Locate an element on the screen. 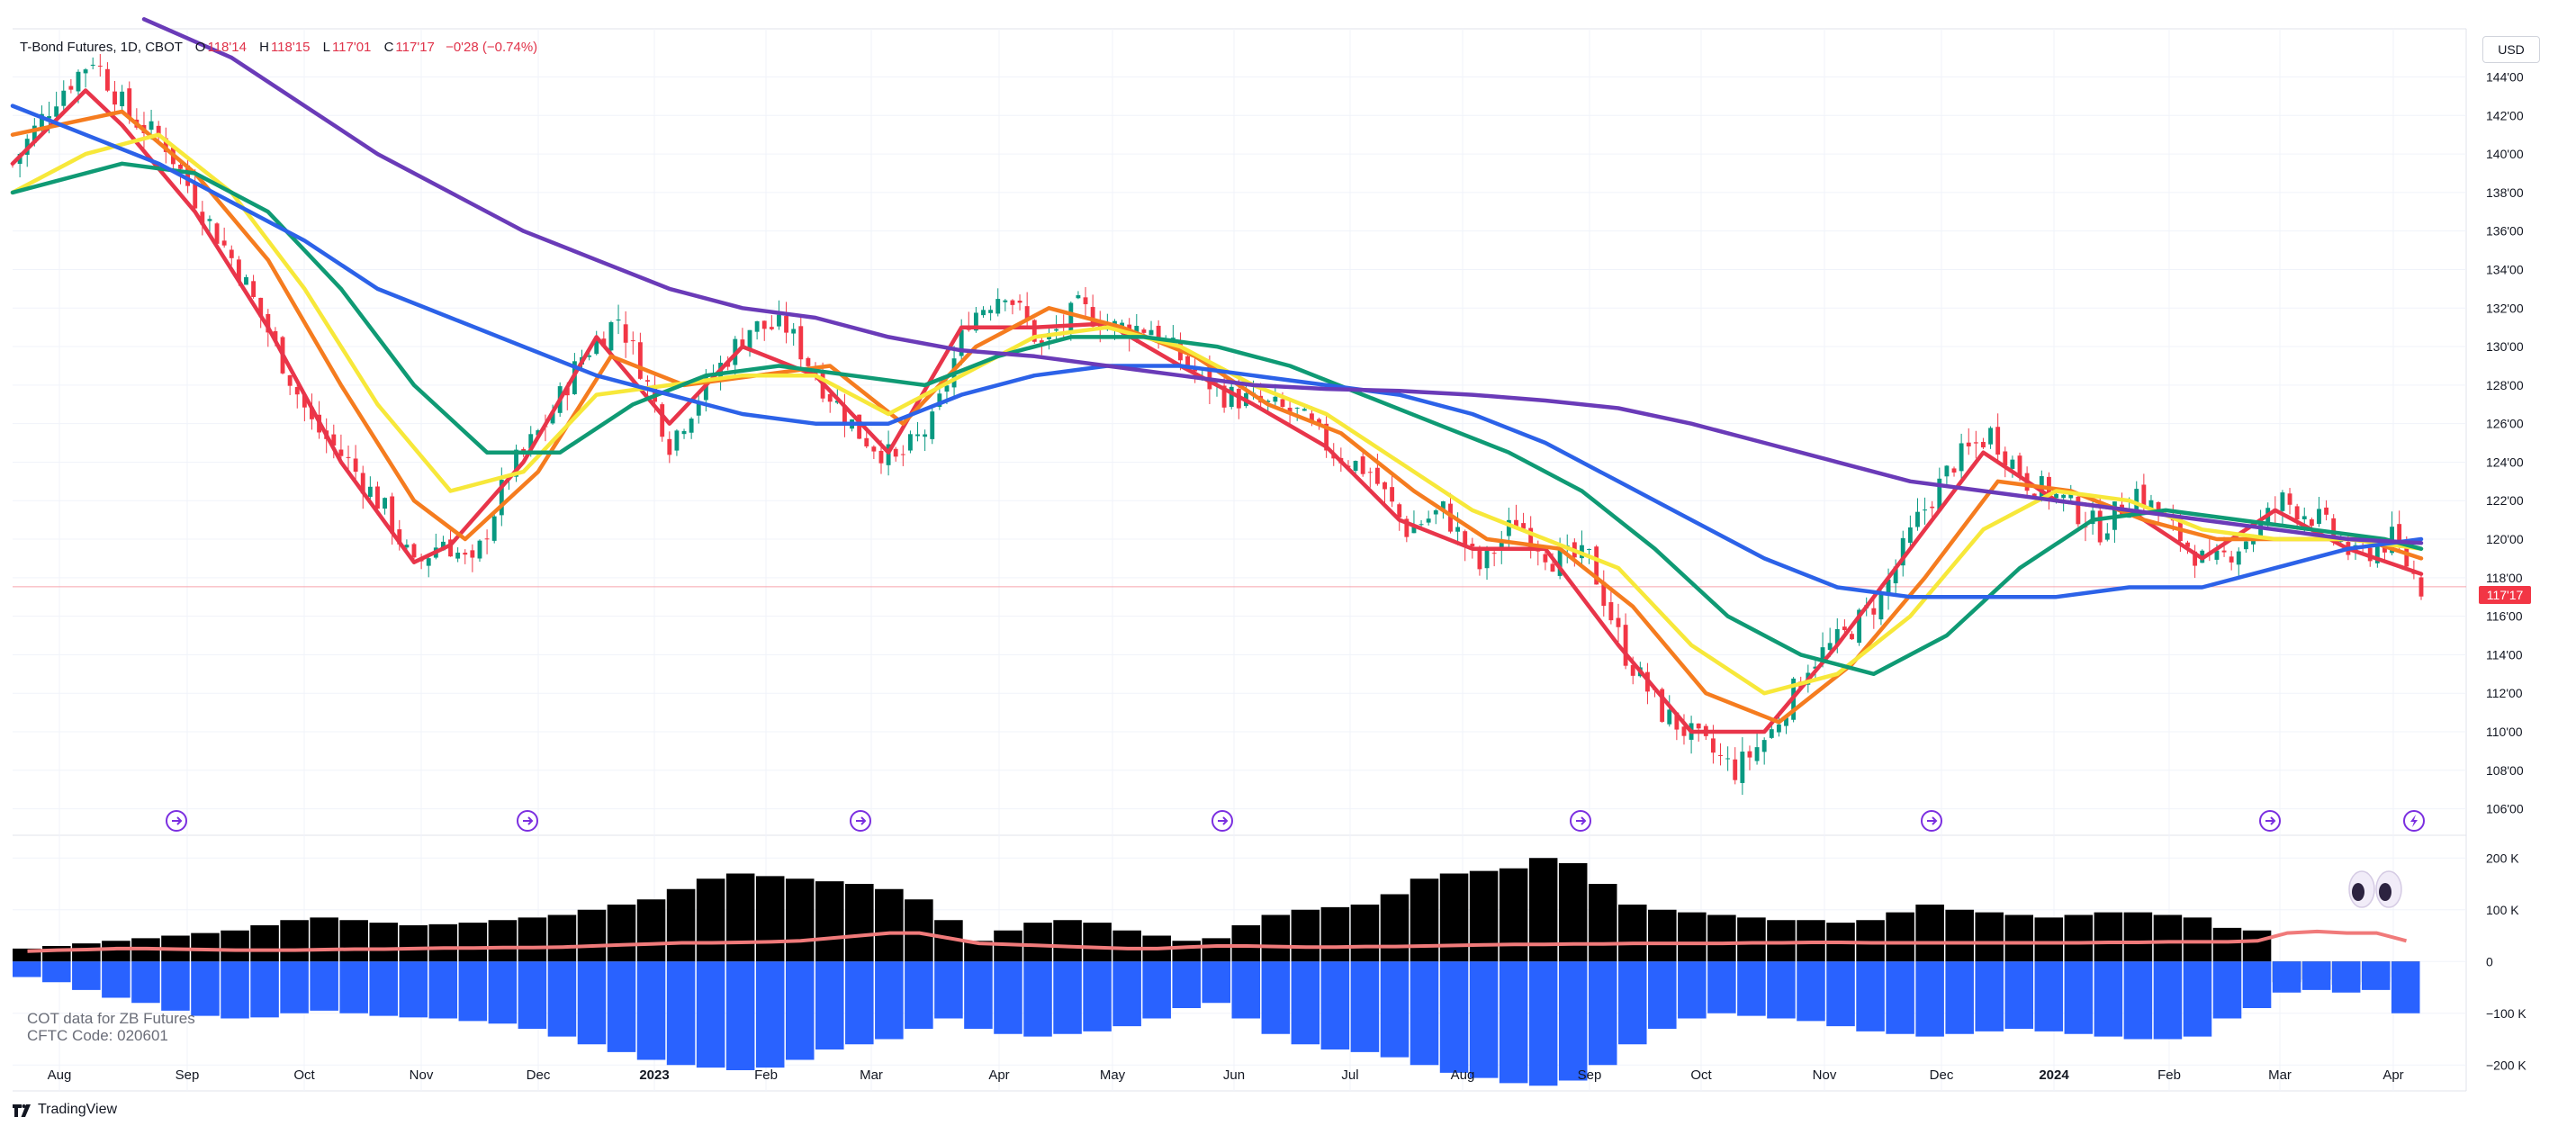 This screenshot has height=1135, width=2576. price-tick-label: 116'00 is located at coordinates (2504, 616).